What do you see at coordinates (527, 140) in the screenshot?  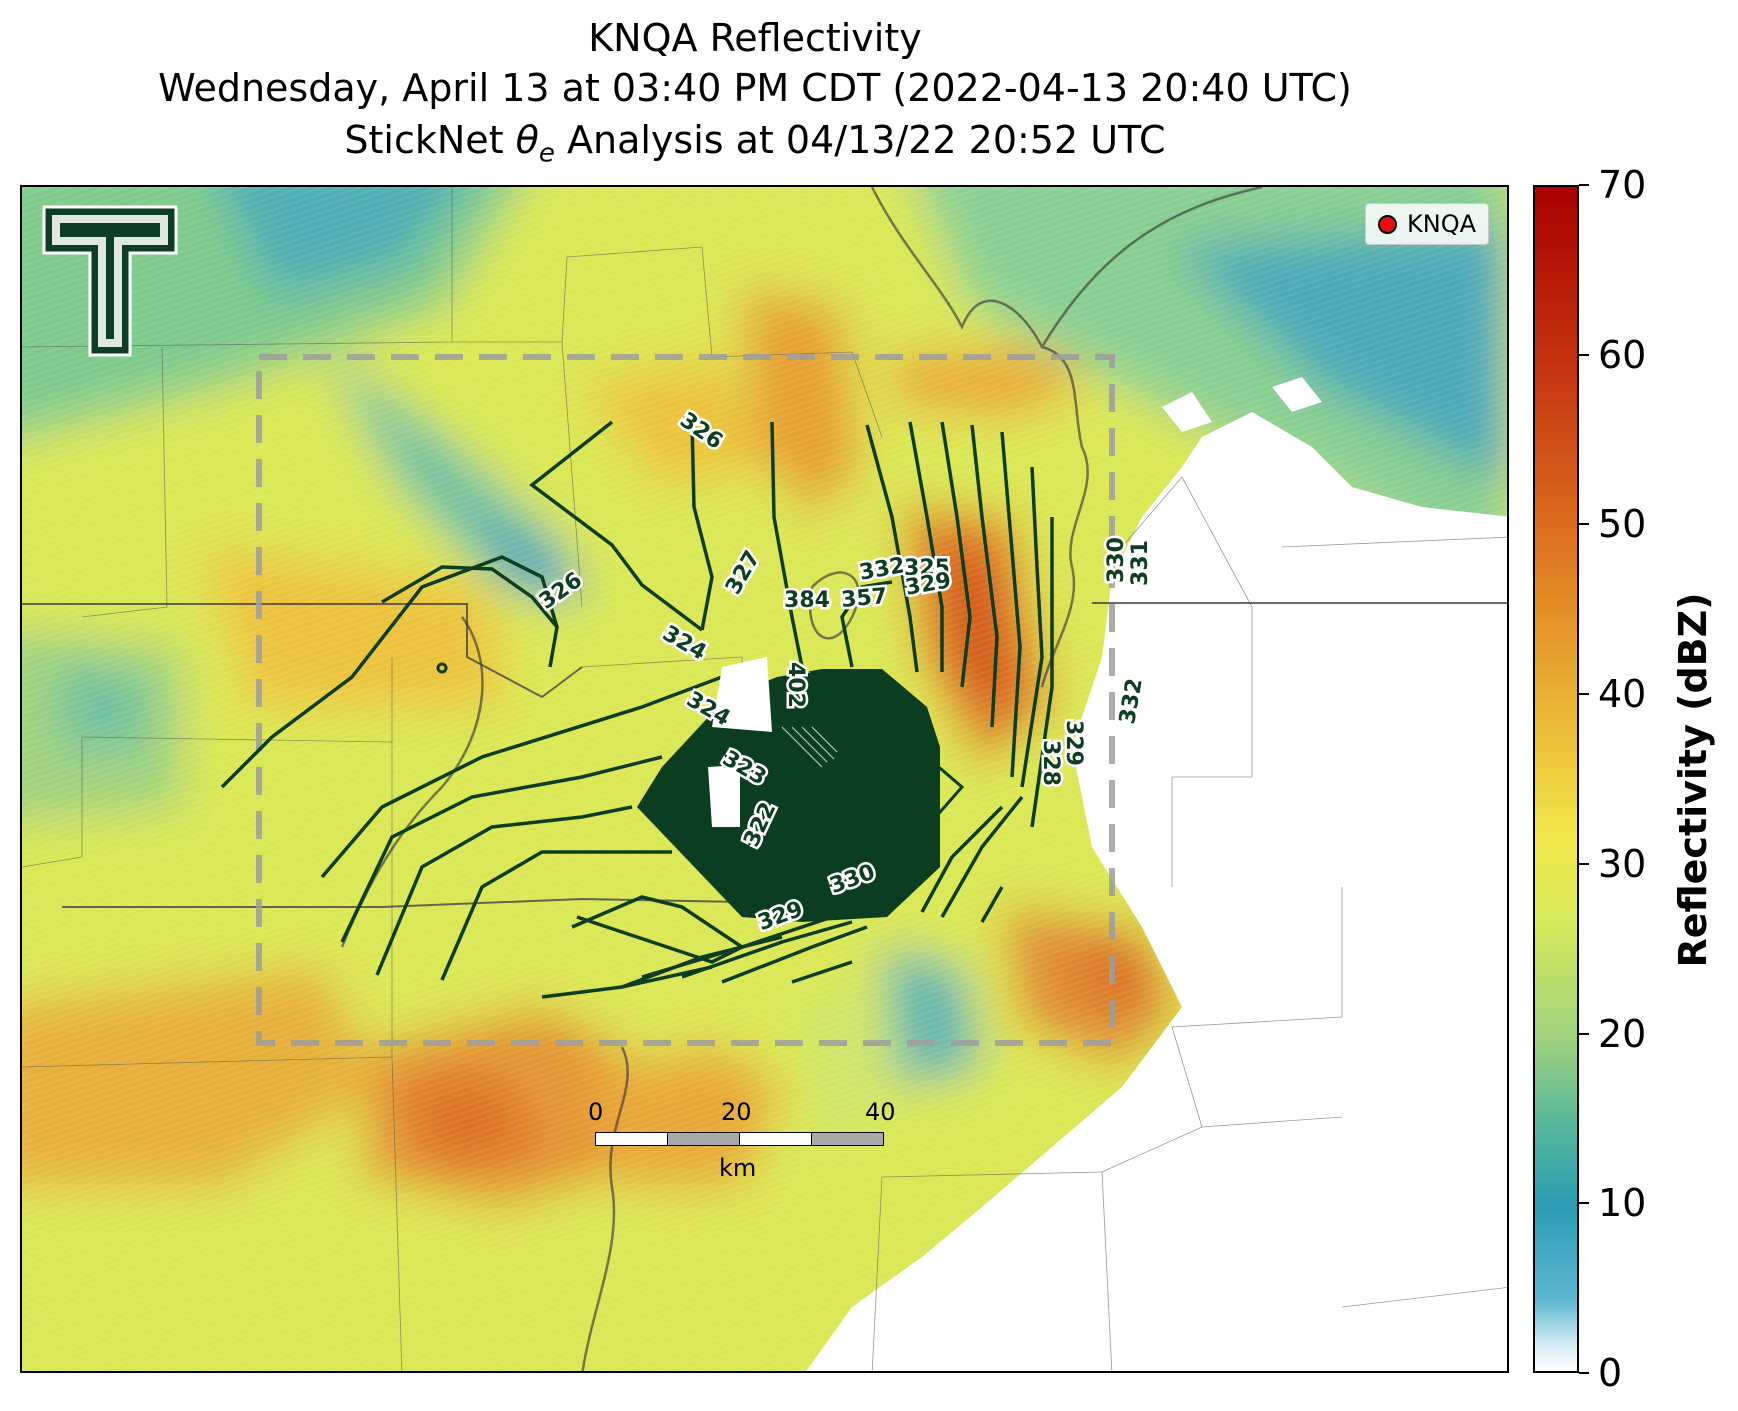 I see `theta-symbol: θ` at bounding box center [527, 140].